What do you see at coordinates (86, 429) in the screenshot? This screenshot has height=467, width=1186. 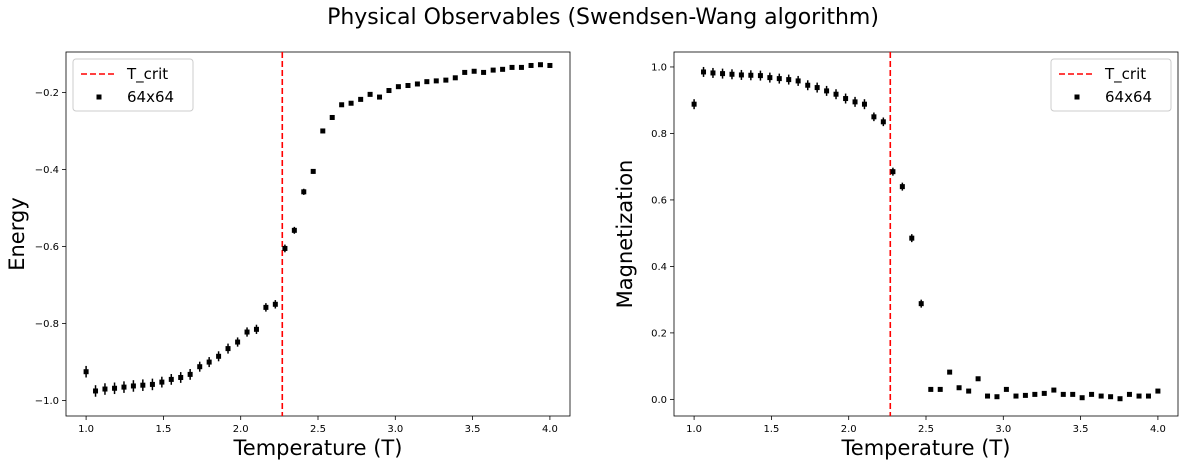 I see `energy-x-tick-label: 1.0` at bounding box center [86, 429].